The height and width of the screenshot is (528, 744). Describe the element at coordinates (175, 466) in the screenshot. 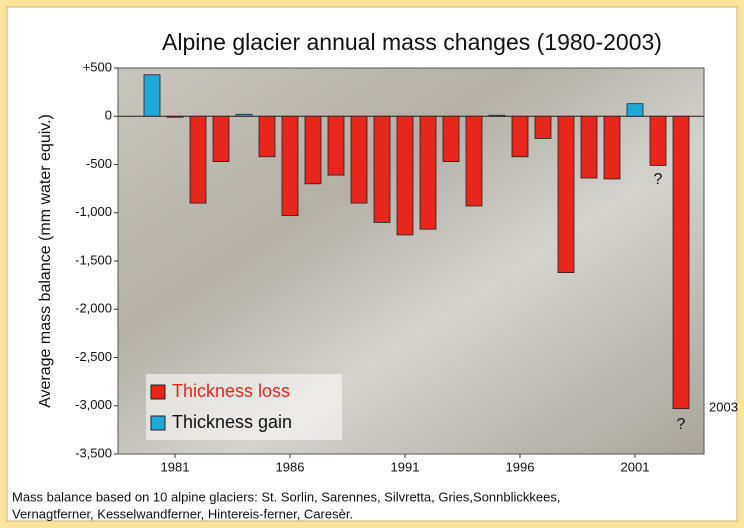

I see `x-tick-label: 1981` at that location.